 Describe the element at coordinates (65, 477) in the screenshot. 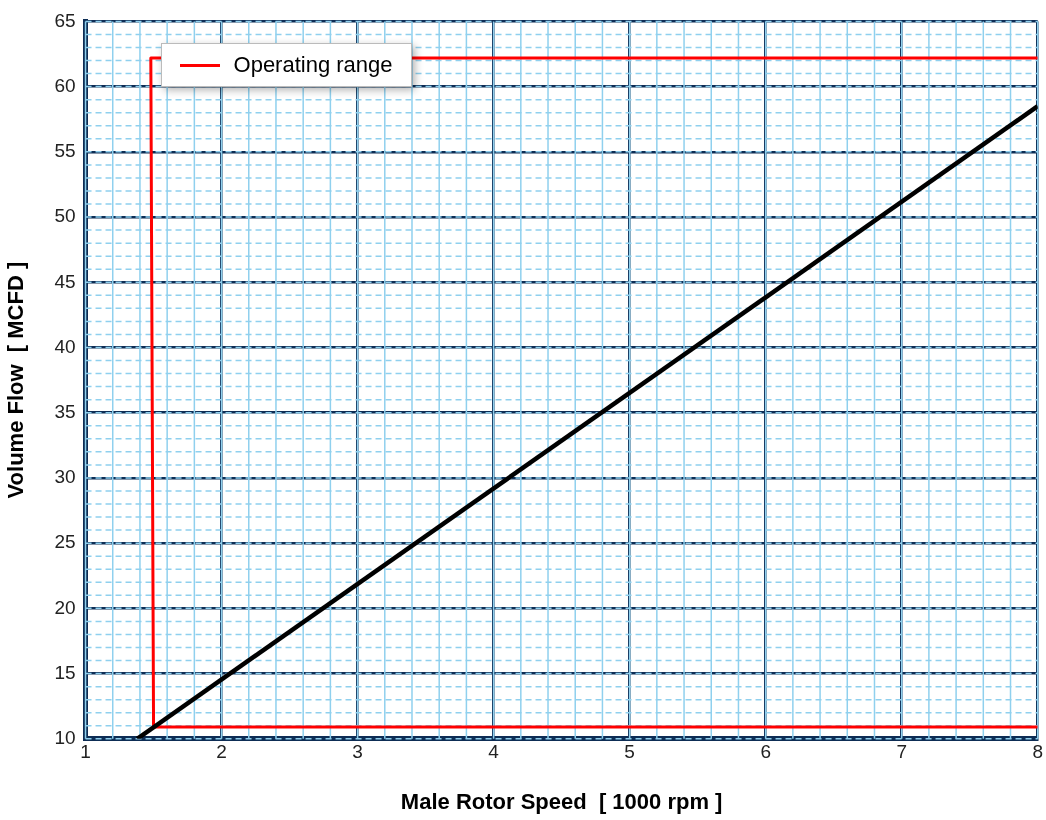

I see `y-tick-label: 30` at that location.